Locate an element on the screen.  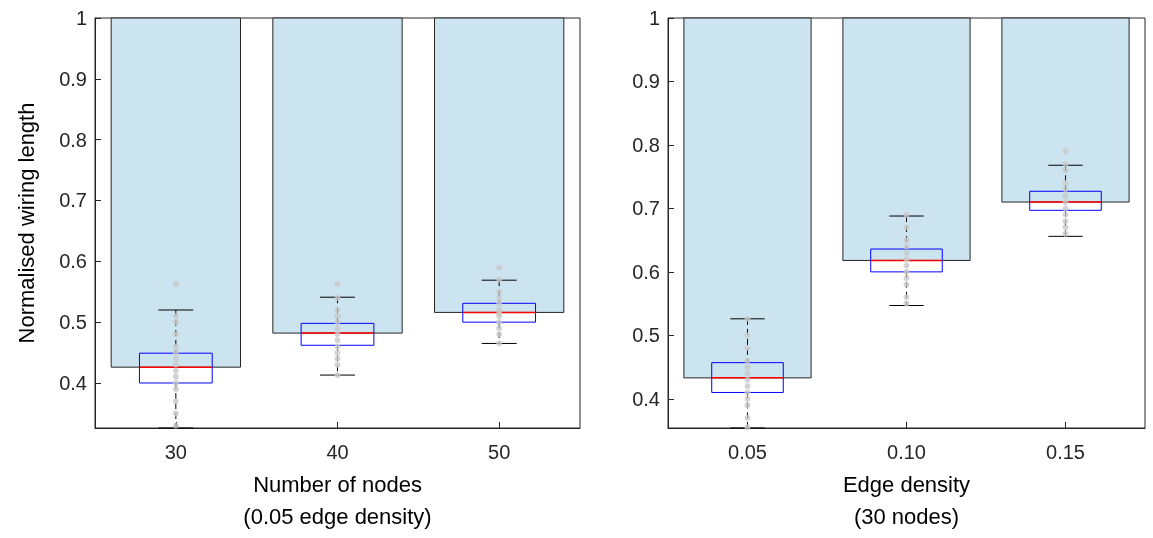
x-tick-label: 0.15 is located at coordinates (1065, 452).